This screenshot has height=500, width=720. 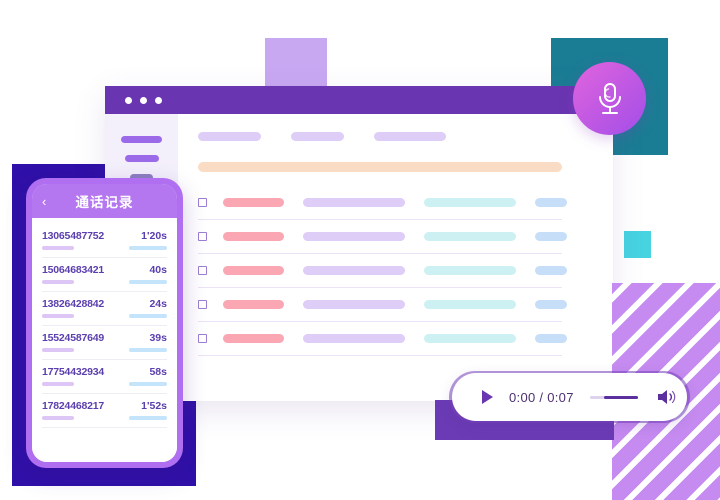 What do you see at coordinates (158, 304) in the screenshot?
I see `call-duration: 24s` at bounding box center [158, 304].